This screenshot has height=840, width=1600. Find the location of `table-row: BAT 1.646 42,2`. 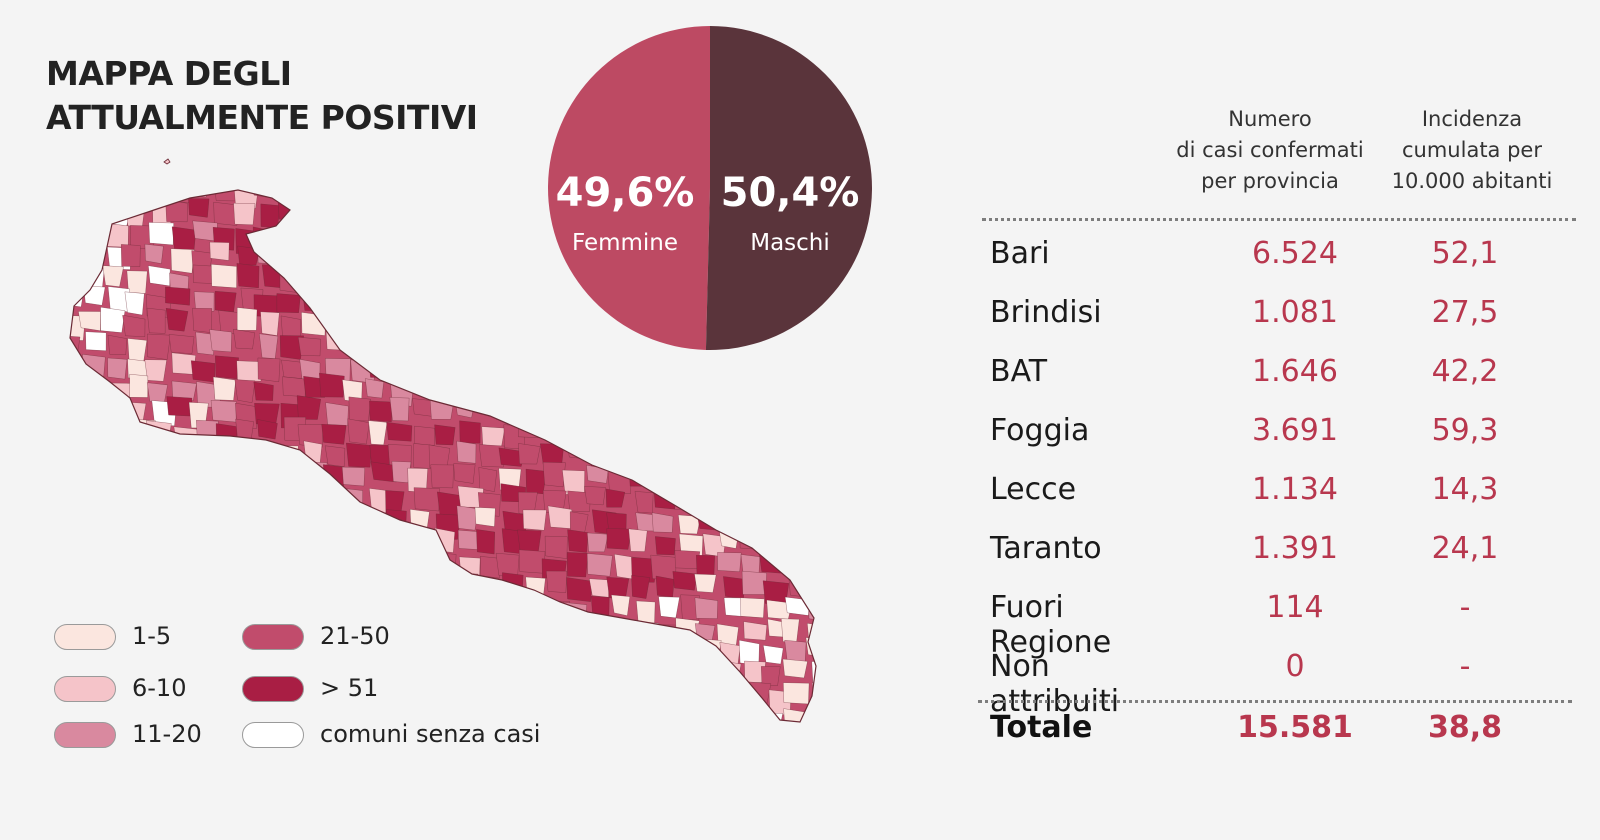

table-row: BAT 1.646 42,2 is located at coordinates (749, 379).